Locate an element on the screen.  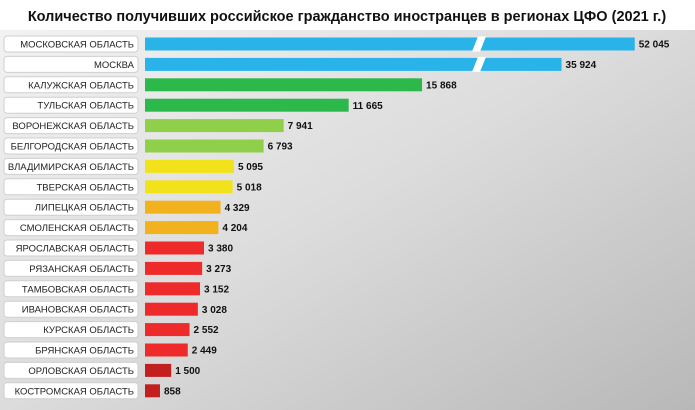
value-label: 15 868 is located at coordinates (441, 85).